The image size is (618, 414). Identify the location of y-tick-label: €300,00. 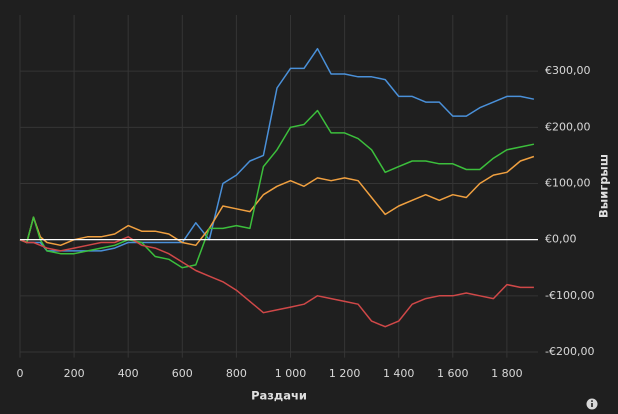
(568, 70).